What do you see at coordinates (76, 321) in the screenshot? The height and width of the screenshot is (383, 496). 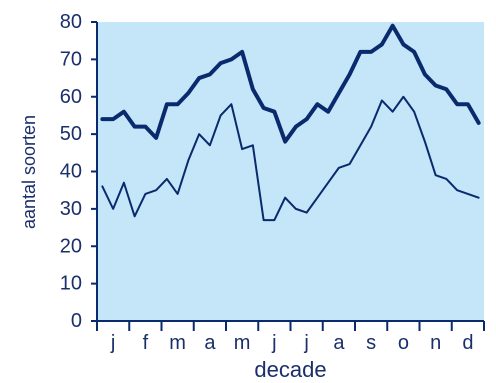 I see `y-tick-label: 0` at bounding box center [76, 321].